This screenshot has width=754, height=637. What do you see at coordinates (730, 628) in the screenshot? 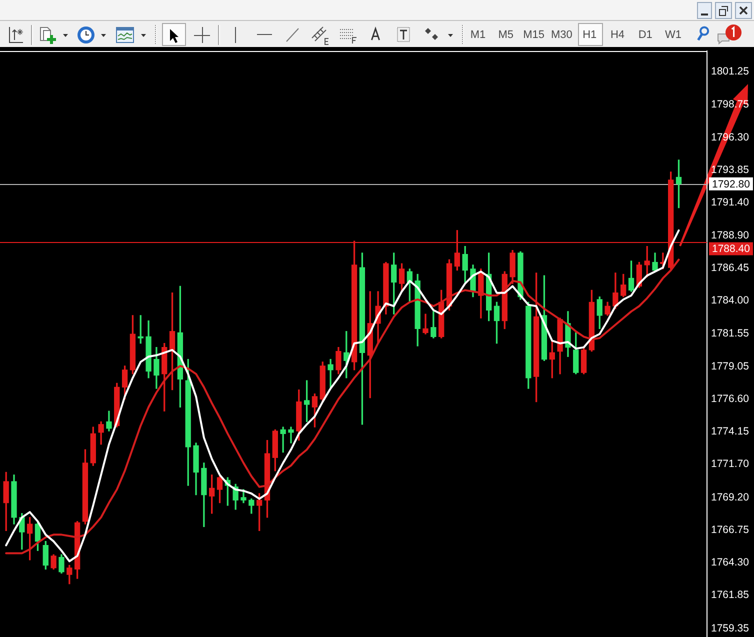
I see `y-tick-label: 1759.35` at bounding box center [730, 628].